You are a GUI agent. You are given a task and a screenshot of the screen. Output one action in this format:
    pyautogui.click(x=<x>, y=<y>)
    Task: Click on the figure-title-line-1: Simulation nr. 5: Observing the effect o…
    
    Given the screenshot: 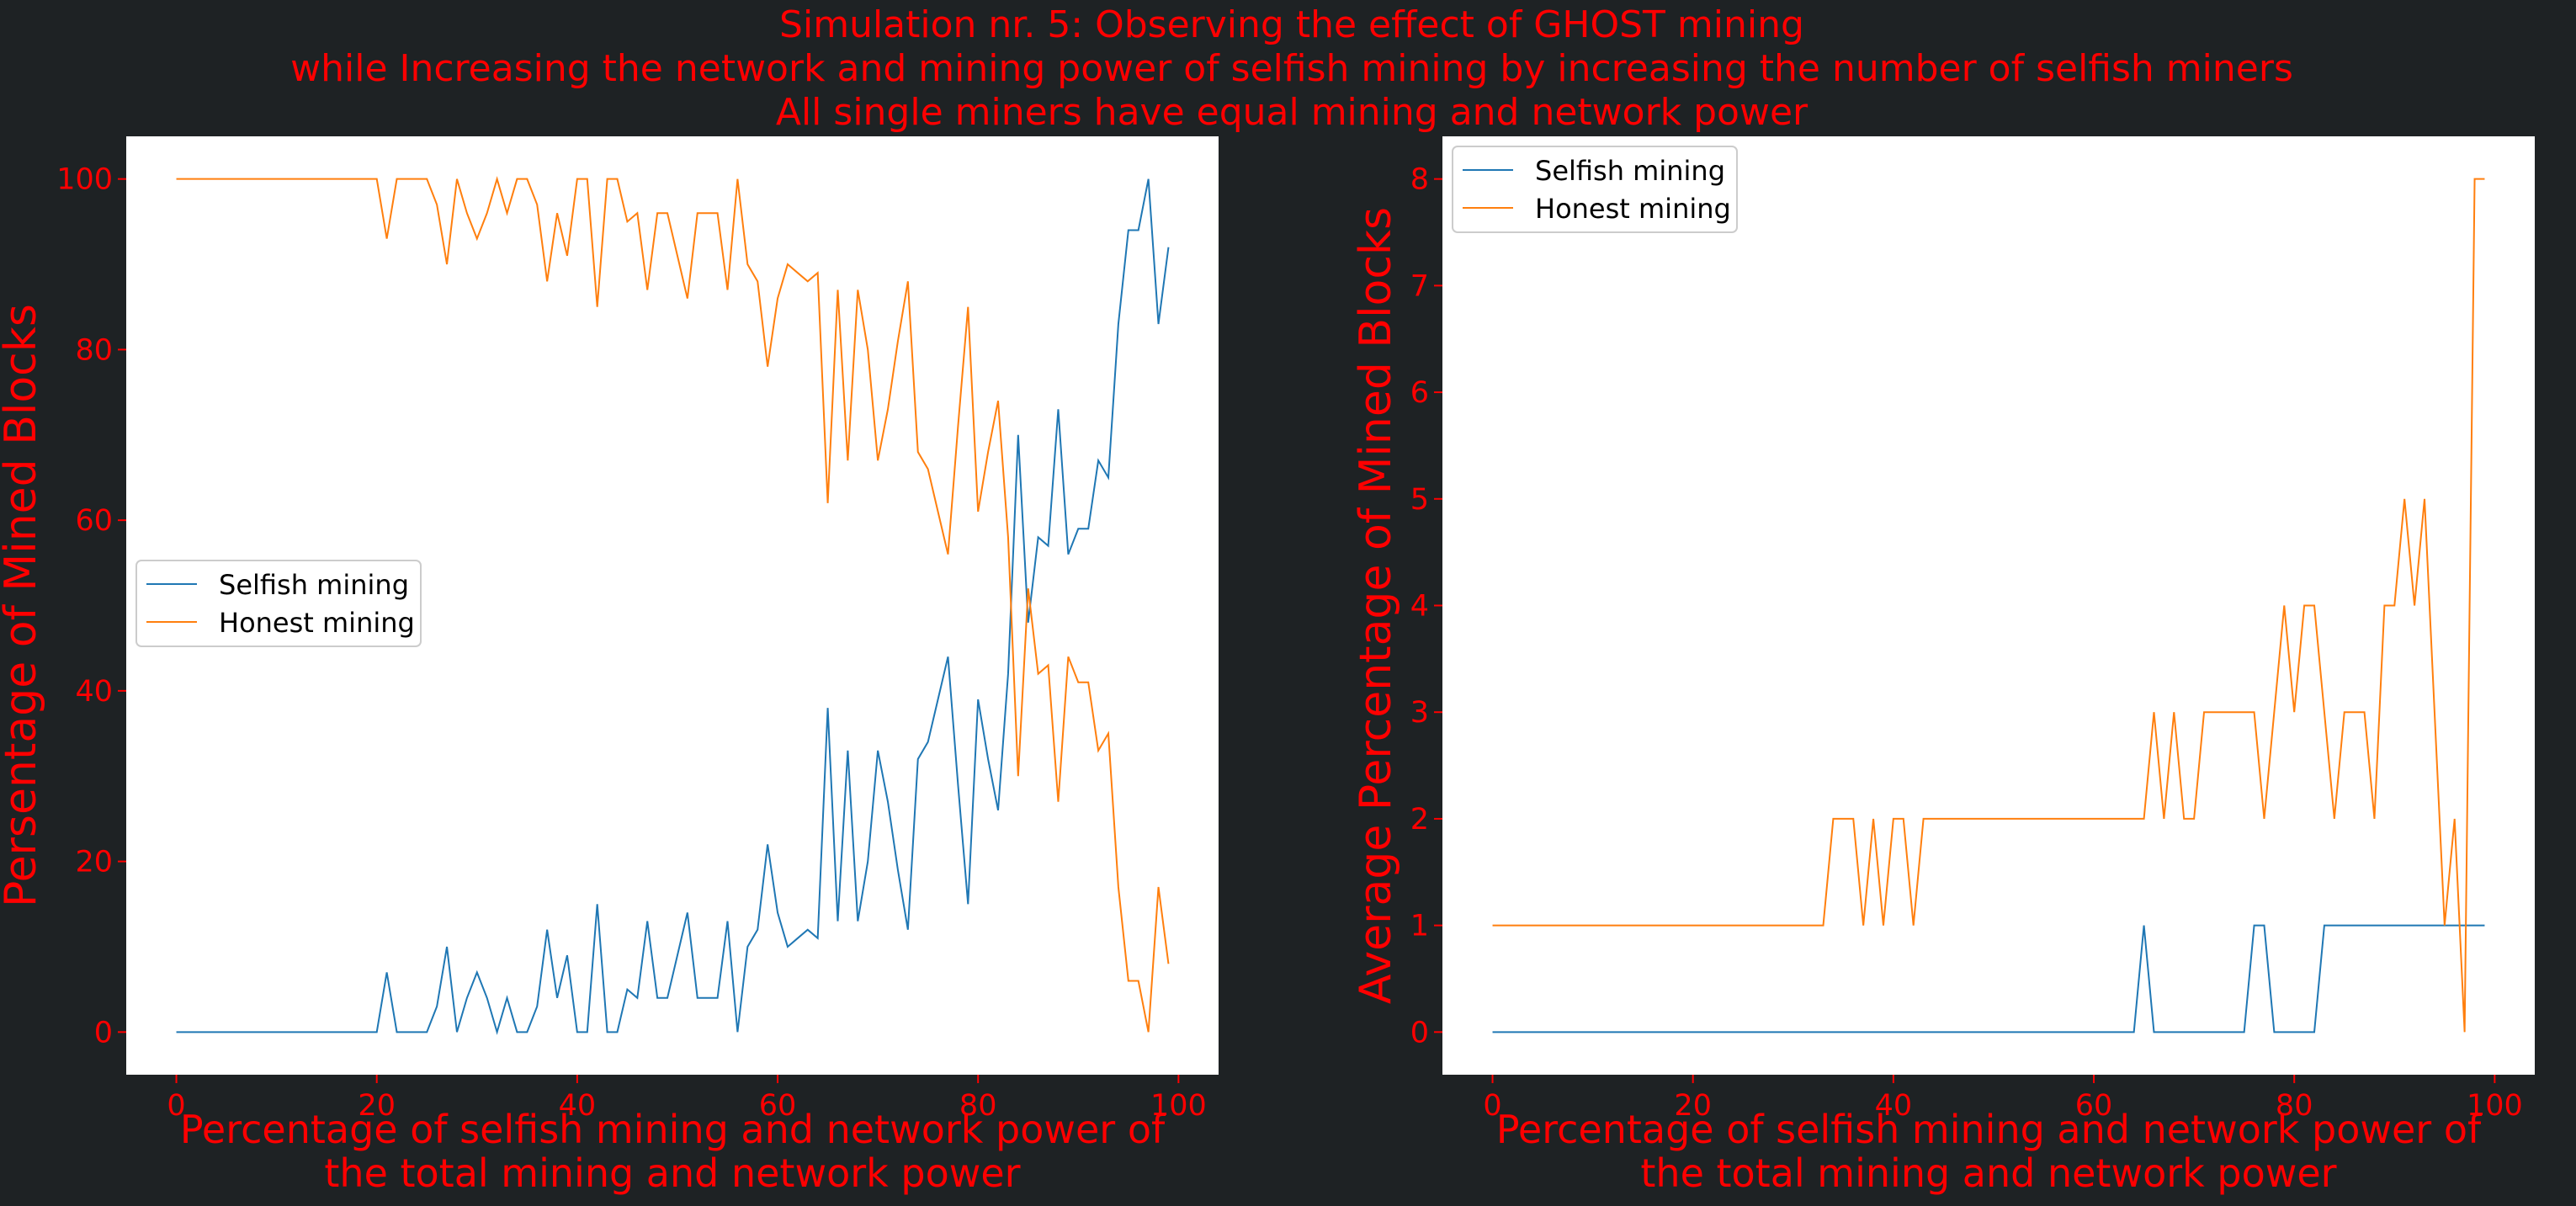 What is the action you would take?
    pyautogui.click(x=1291, y=24)
    